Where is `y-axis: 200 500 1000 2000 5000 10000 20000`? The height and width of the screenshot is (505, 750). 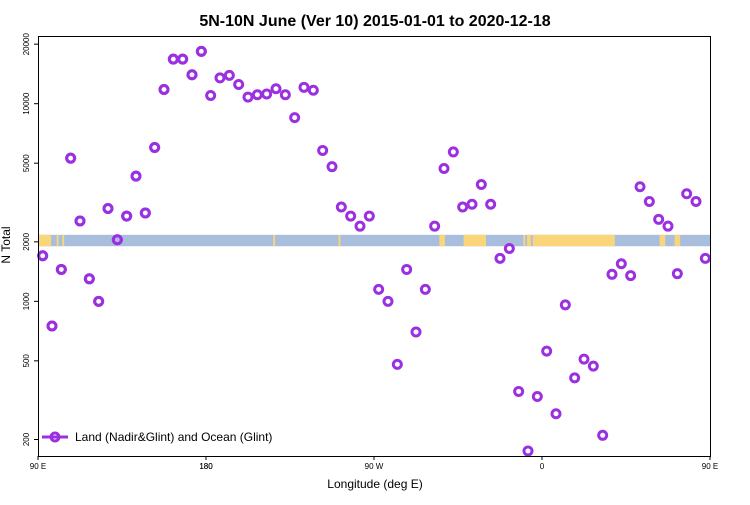
y-axis: 200 500 1000 2000 5000 10000 20000 is located at coordinates (30, 239).